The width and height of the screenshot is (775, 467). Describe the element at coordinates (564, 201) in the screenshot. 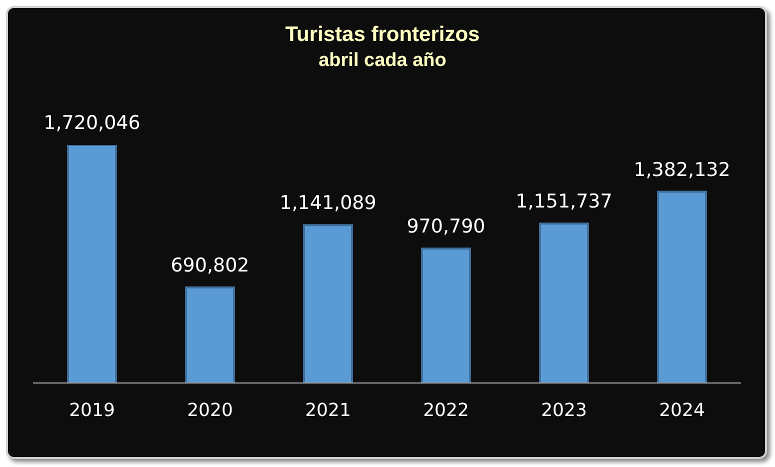

I see `data-label: 1,151,737` at that location.